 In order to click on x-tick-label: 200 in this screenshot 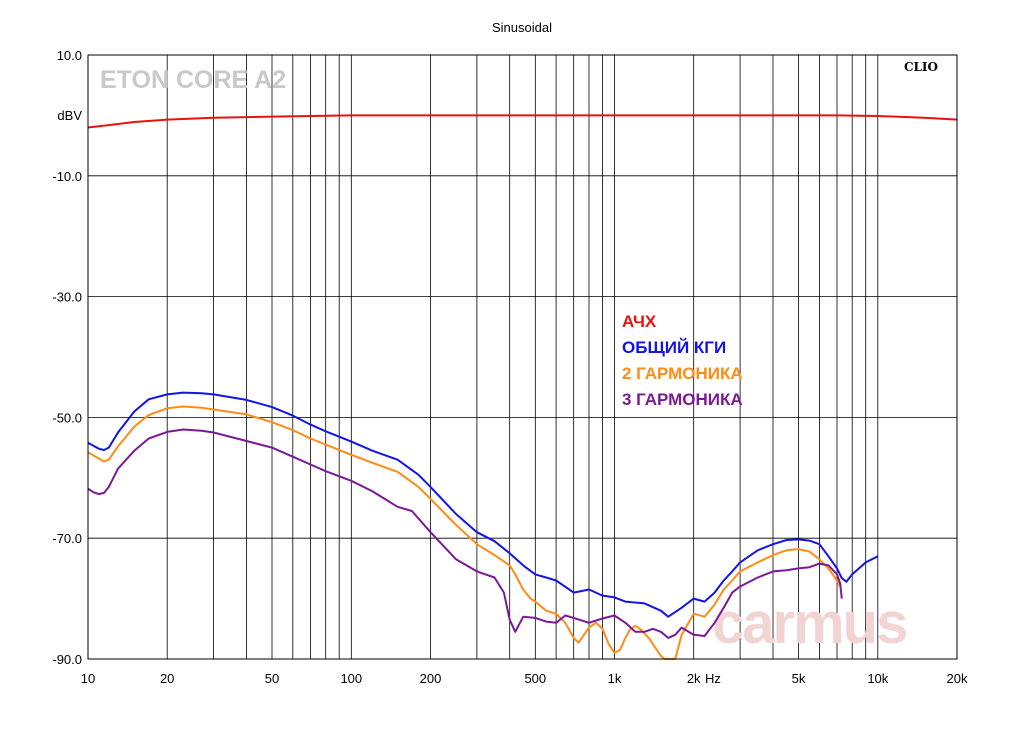, I will do `click(431, 678)`.